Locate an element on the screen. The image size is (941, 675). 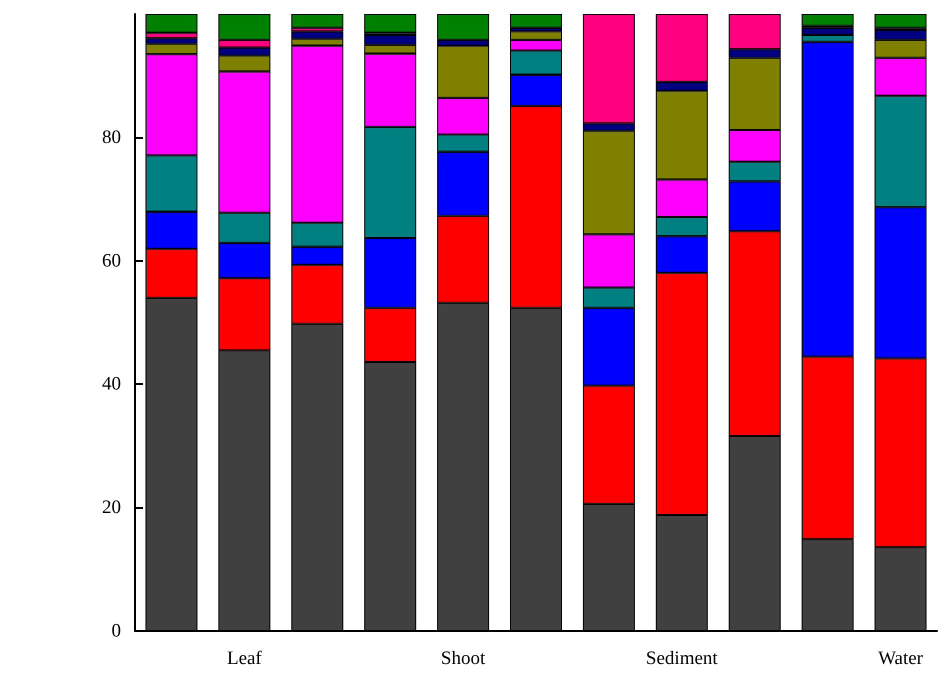
y-tick-label: 20 is located at coordinates (111, 507).